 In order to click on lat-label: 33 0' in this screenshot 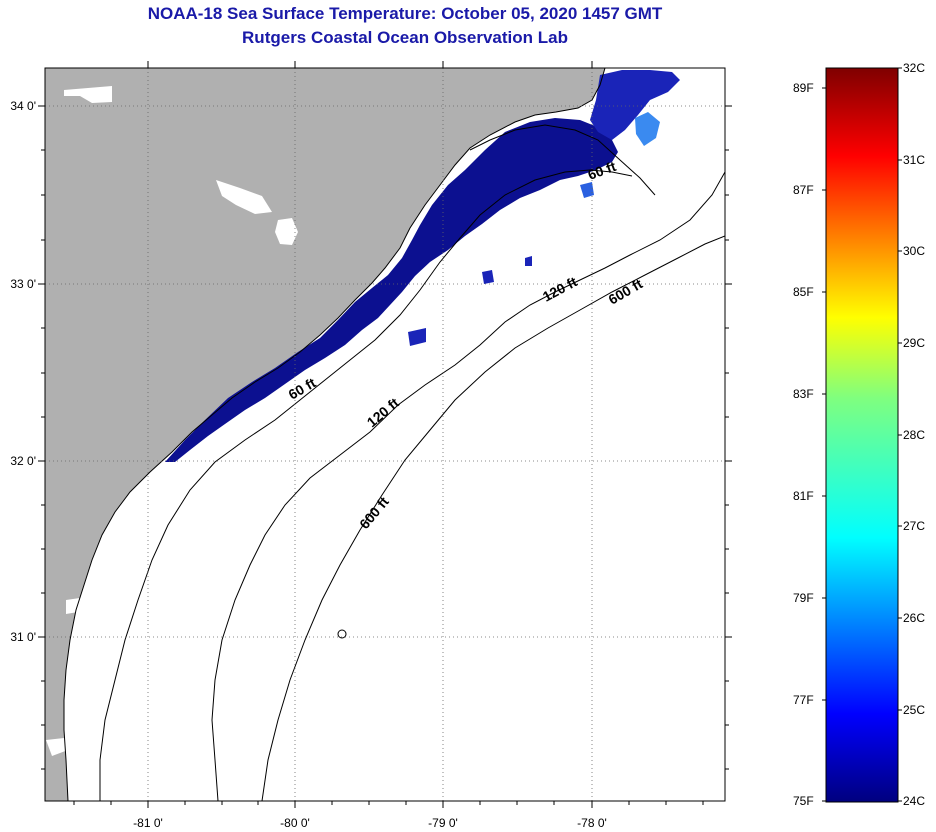, I will do `click(23, 284)`.